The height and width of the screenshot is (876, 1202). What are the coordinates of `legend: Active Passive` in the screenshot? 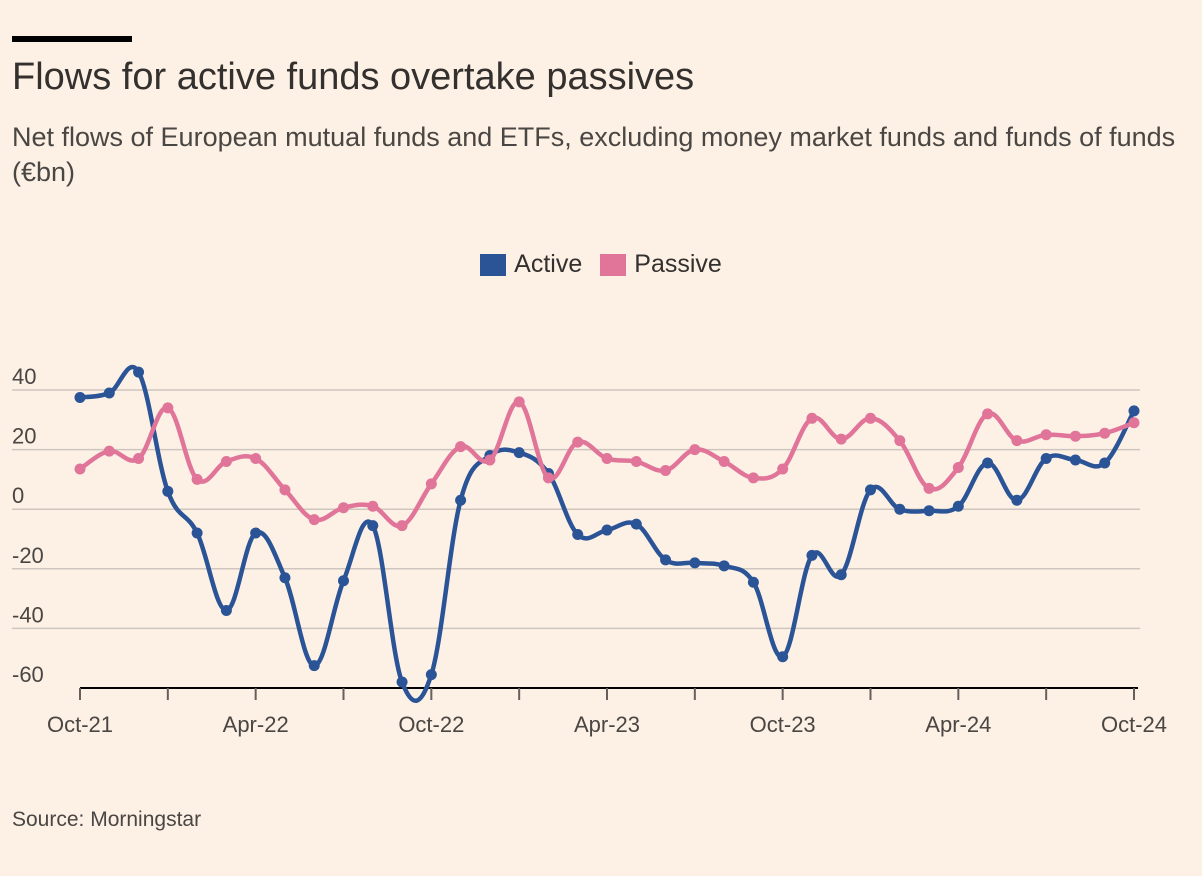 It's located at (601, 264).